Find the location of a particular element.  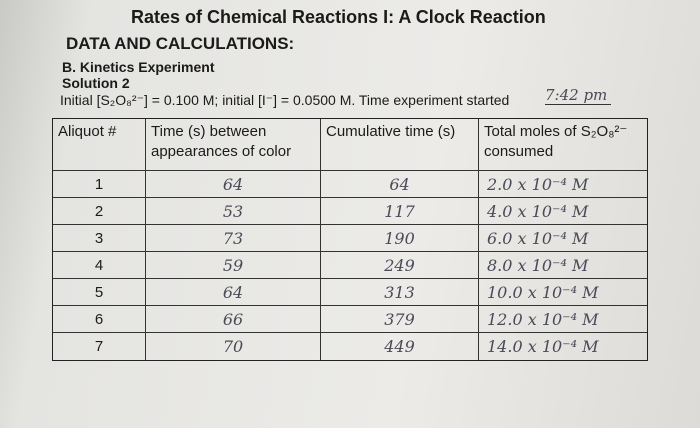

handwritten-value: 117 is located at coordinates (400, 211).